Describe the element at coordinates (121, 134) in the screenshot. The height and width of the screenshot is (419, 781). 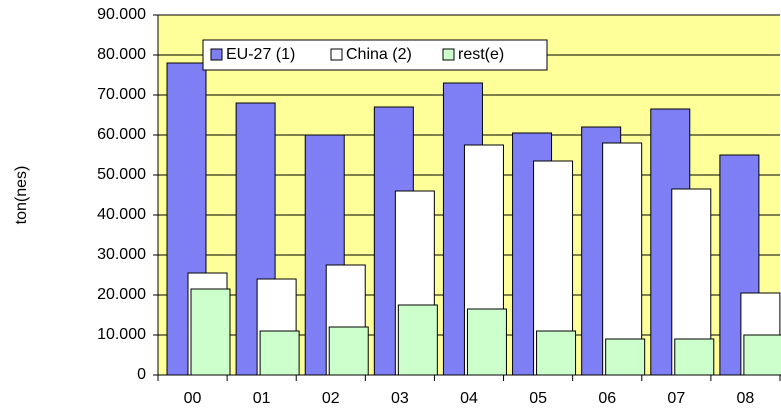
I see `y-tick-label: 60.000` at that location.